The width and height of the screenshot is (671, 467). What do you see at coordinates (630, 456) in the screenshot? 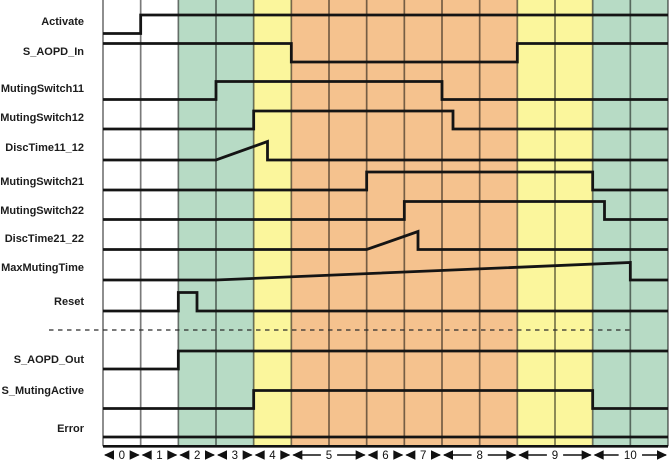
I see `time-interval-label: 10` at bounding box center [630, 456].